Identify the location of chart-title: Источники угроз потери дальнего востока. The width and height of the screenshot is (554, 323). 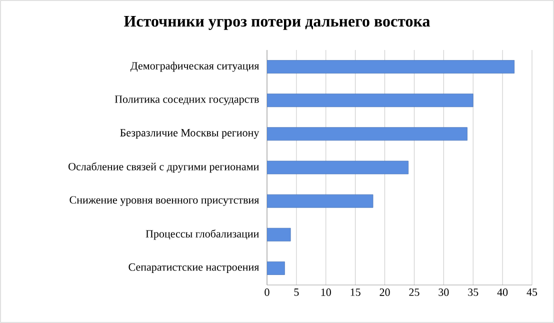
(277, 23).